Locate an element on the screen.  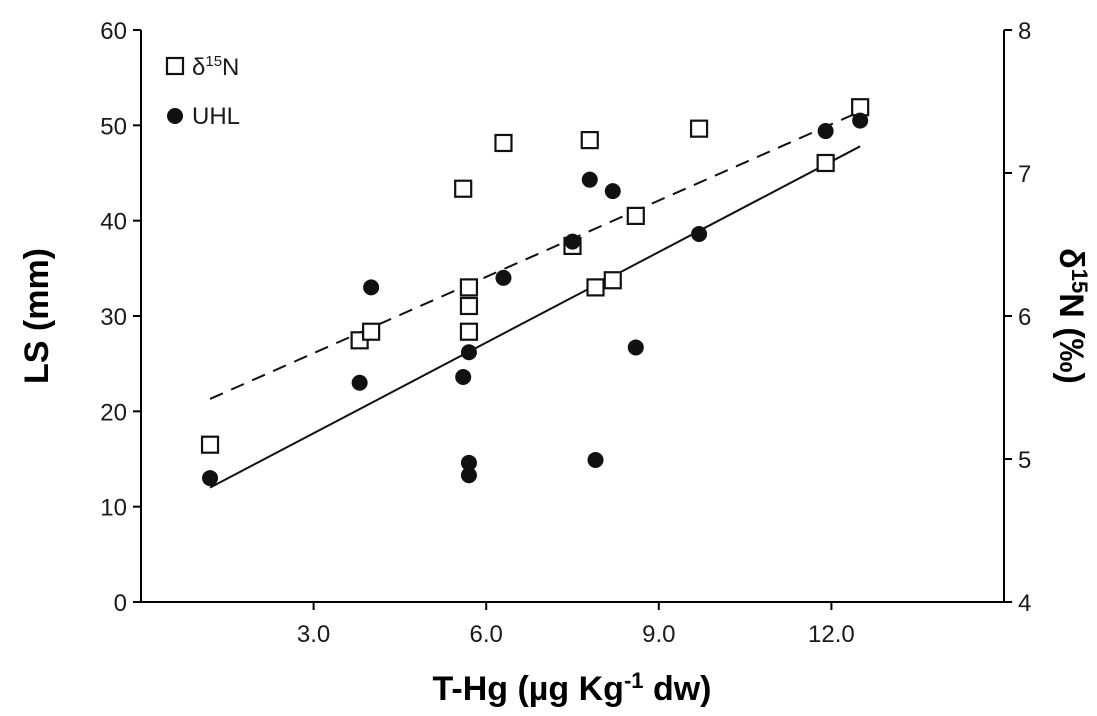
left-y-tick-label: 10 is located at coordinates (113, 508).